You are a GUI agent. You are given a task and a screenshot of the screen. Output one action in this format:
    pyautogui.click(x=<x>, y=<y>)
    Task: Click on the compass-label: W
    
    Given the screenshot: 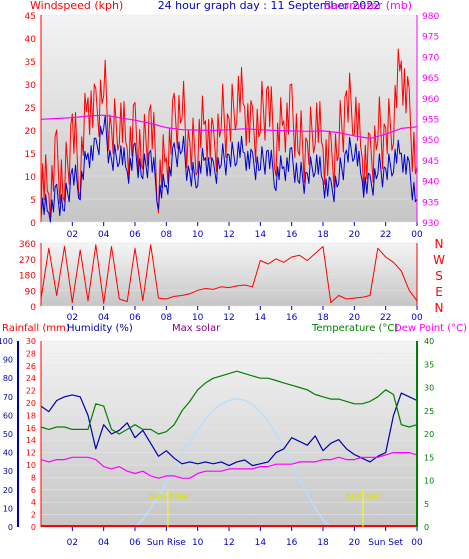 What is the action you would take?
    pyautogui.click(x=439, y=260)
    